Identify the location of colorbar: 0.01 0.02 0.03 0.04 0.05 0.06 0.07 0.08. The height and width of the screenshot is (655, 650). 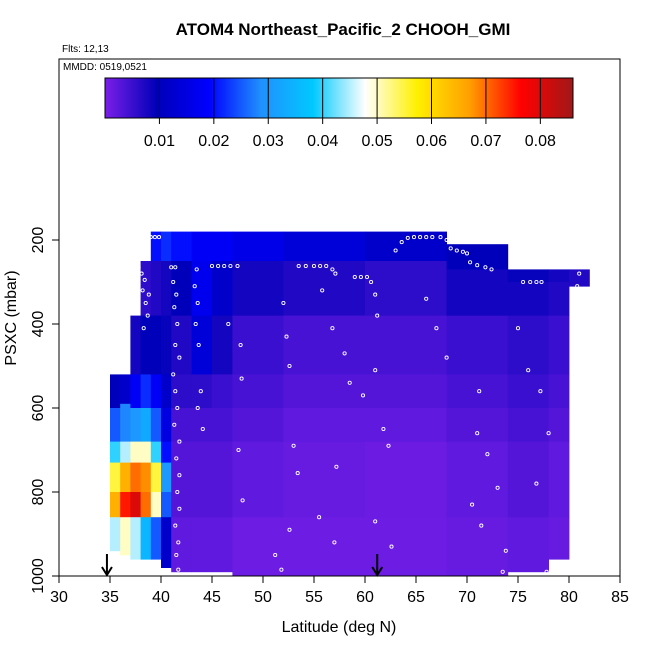
(339, 113).